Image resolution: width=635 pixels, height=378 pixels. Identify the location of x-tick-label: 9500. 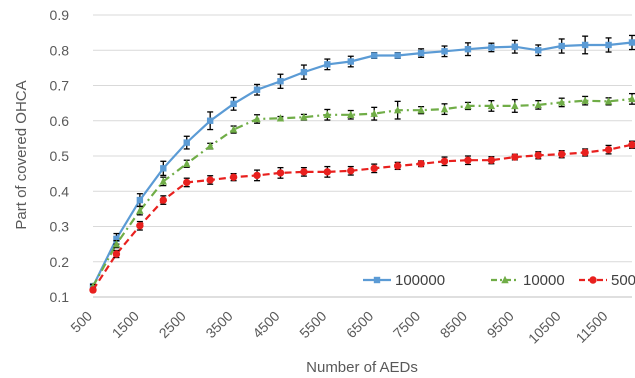
(500, 324).